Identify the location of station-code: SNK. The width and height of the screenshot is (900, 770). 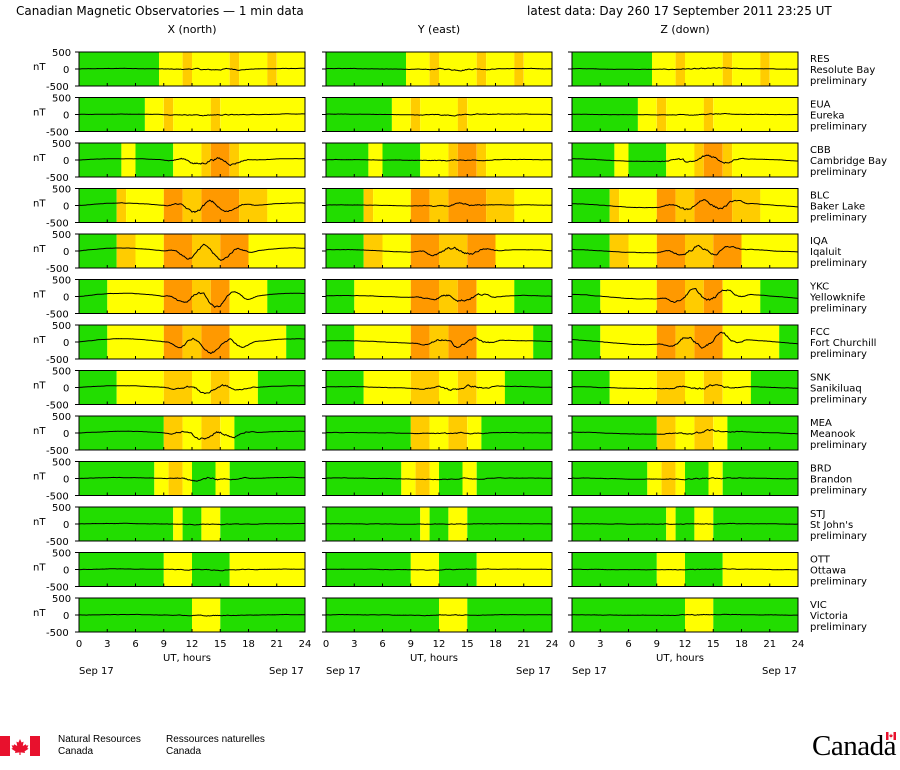
(820, 378).